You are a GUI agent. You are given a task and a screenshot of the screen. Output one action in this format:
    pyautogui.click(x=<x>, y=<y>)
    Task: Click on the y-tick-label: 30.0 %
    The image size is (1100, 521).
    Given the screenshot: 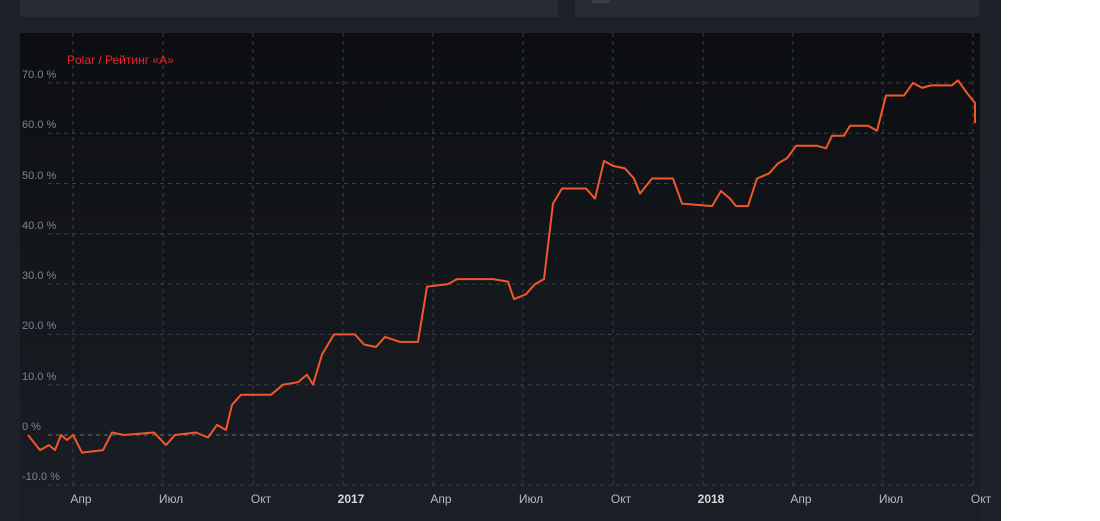 What is the action you would take?
    pyautogui.click(x=39, y=276)
    